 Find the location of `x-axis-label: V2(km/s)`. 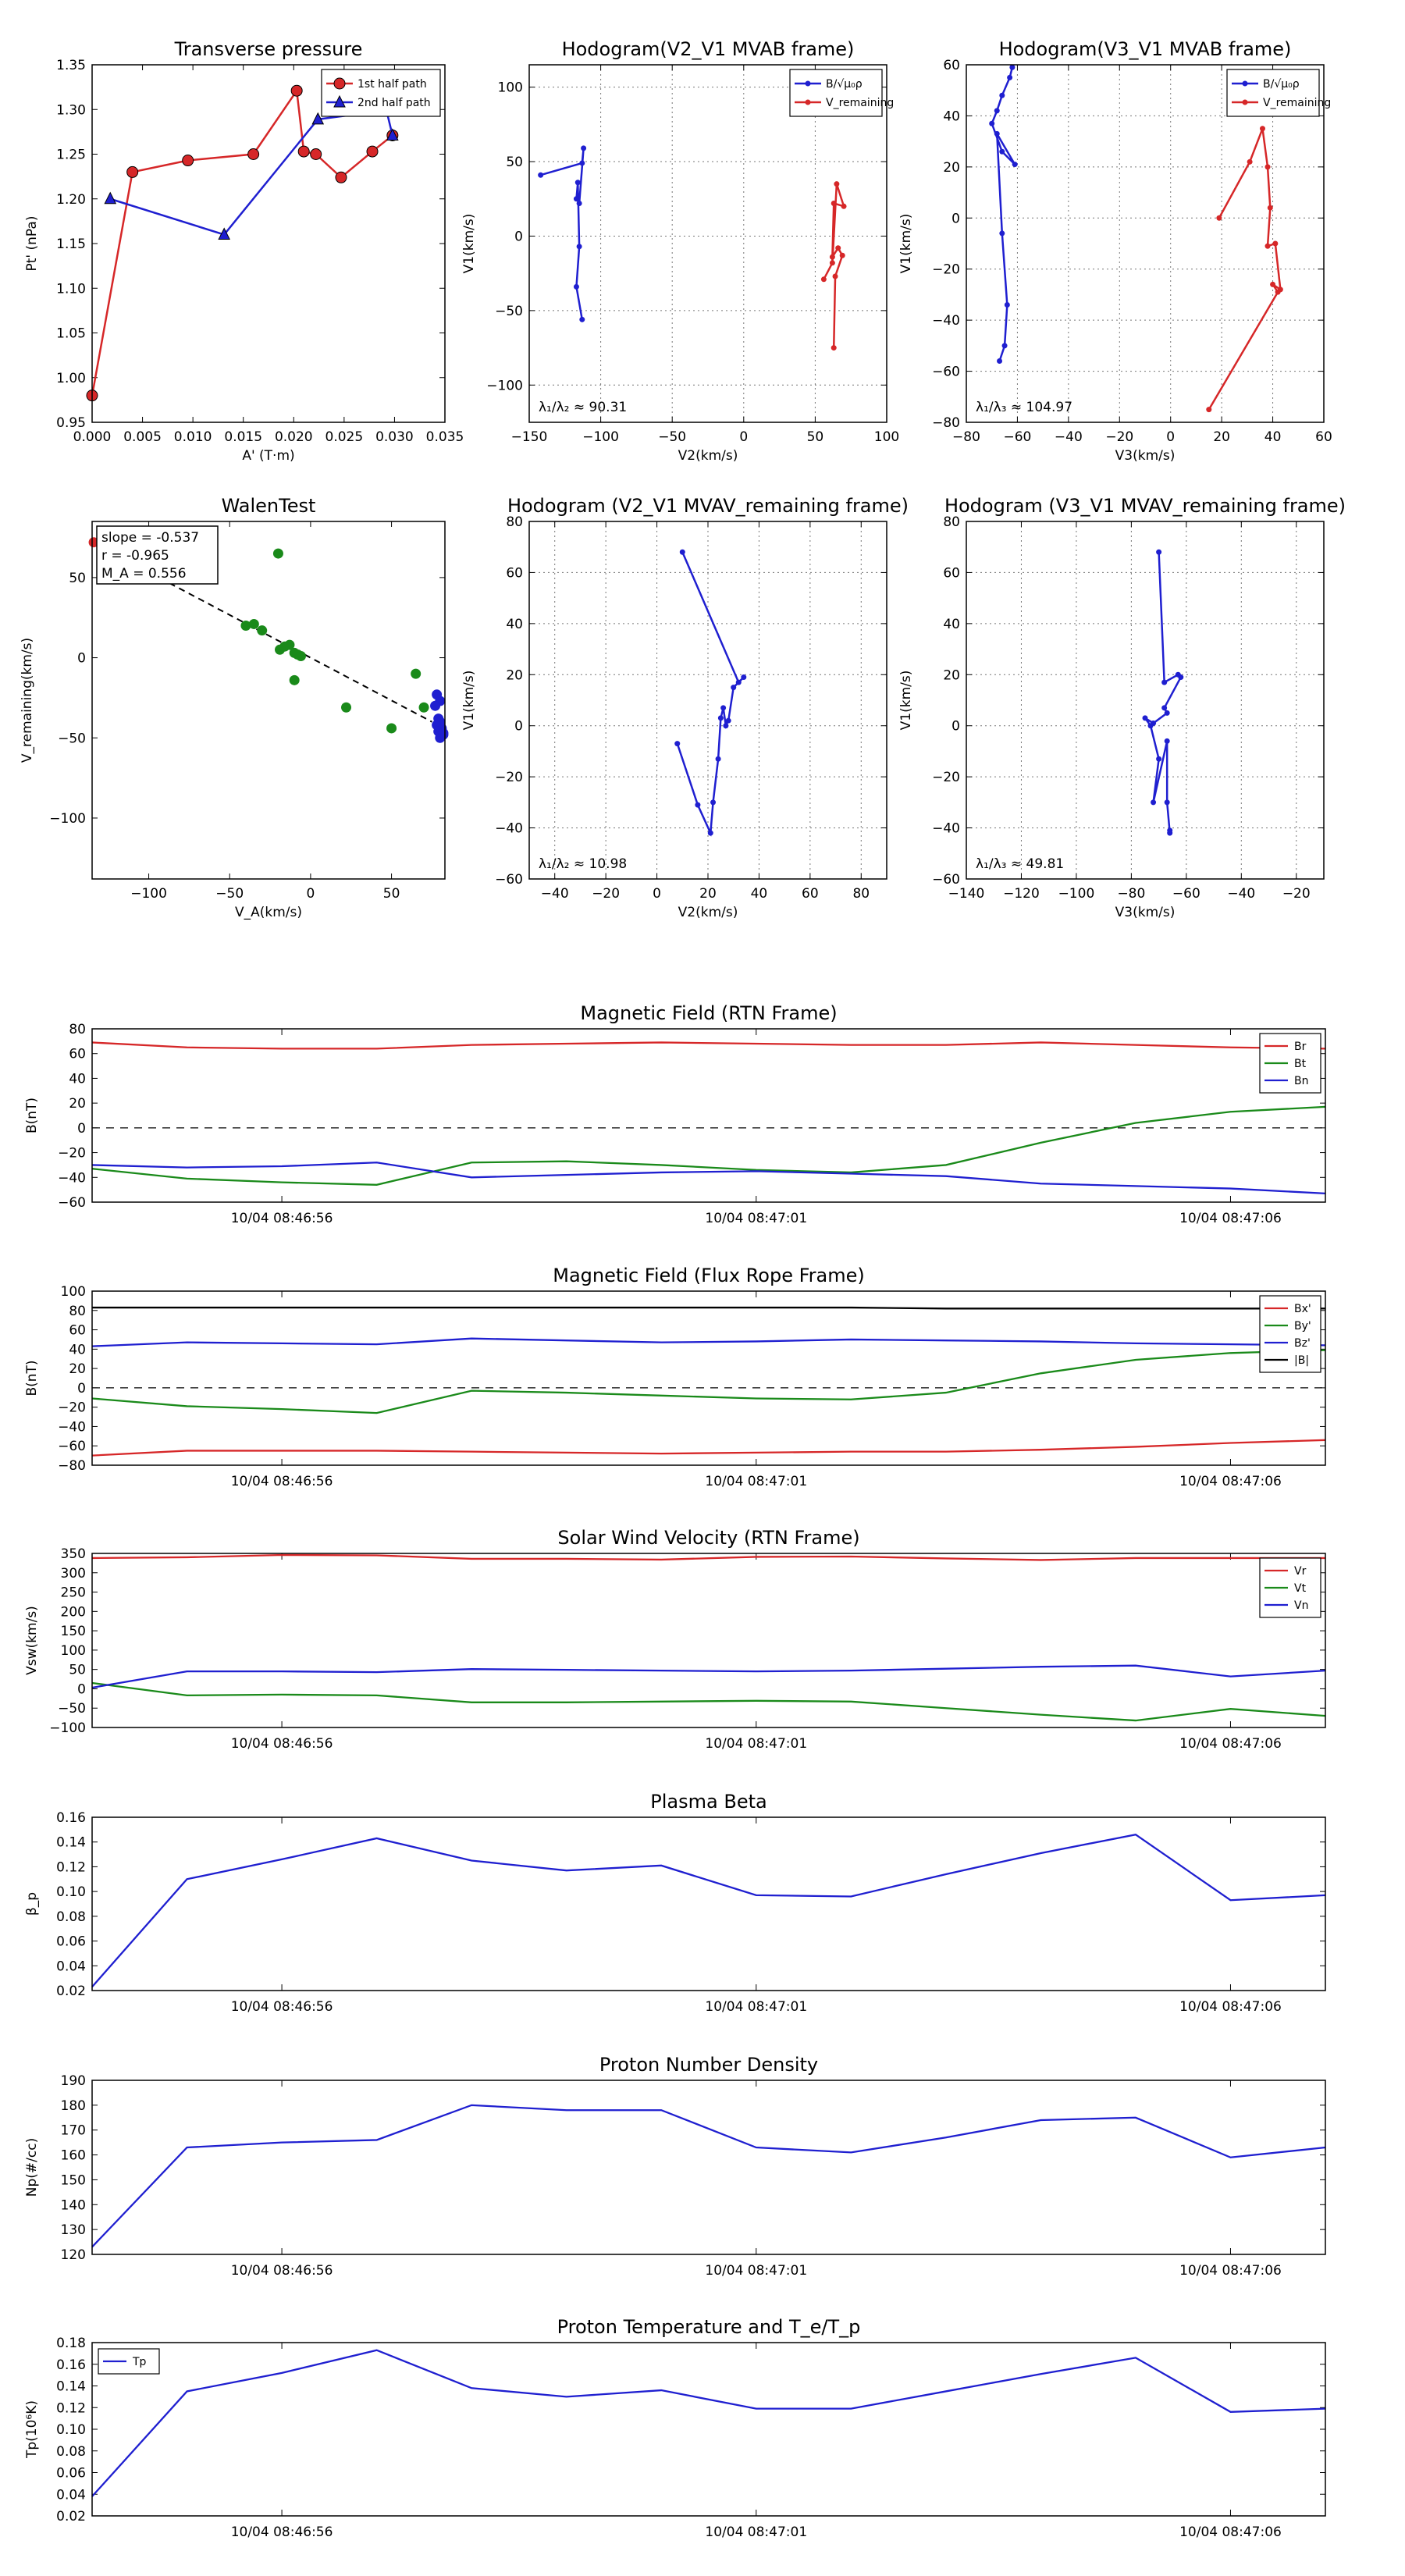

x-axis-label: V2(km/s) is located at coordinates (708, 912).